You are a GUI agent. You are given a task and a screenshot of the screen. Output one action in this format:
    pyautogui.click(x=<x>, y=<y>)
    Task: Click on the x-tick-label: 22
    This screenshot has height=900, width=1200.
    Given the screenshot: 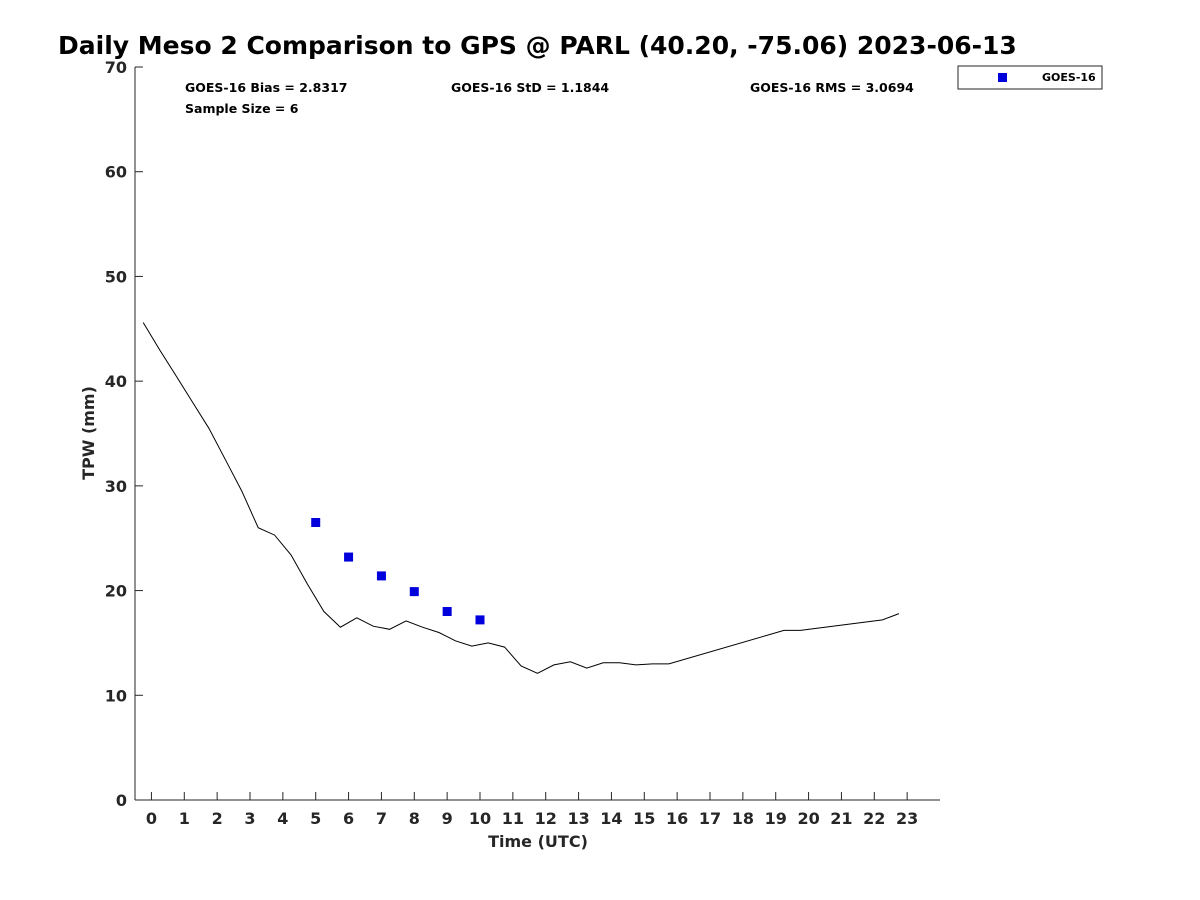 What is the action you would take?
    pyautogui.click(x=874, y=818)
    